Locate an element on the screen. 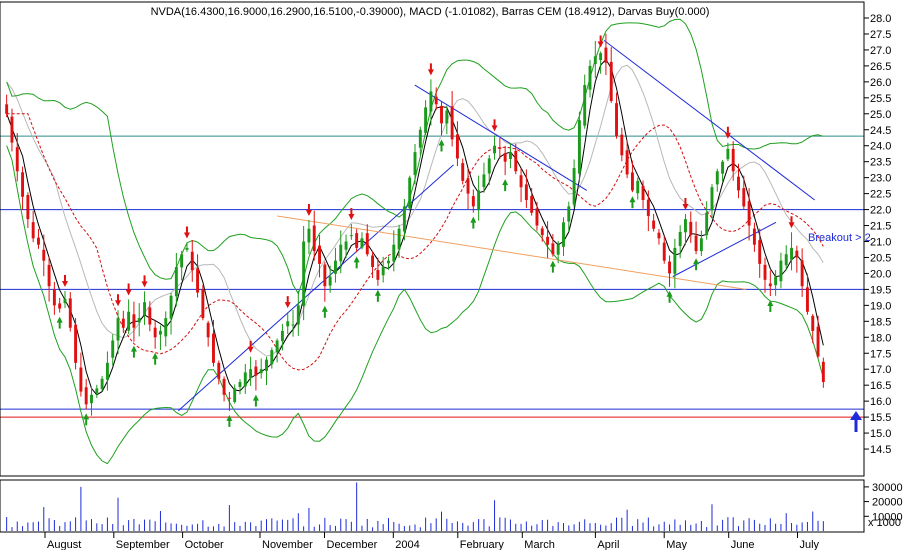  price-tick-label: 24.0 is located at coordinates (880, 147).